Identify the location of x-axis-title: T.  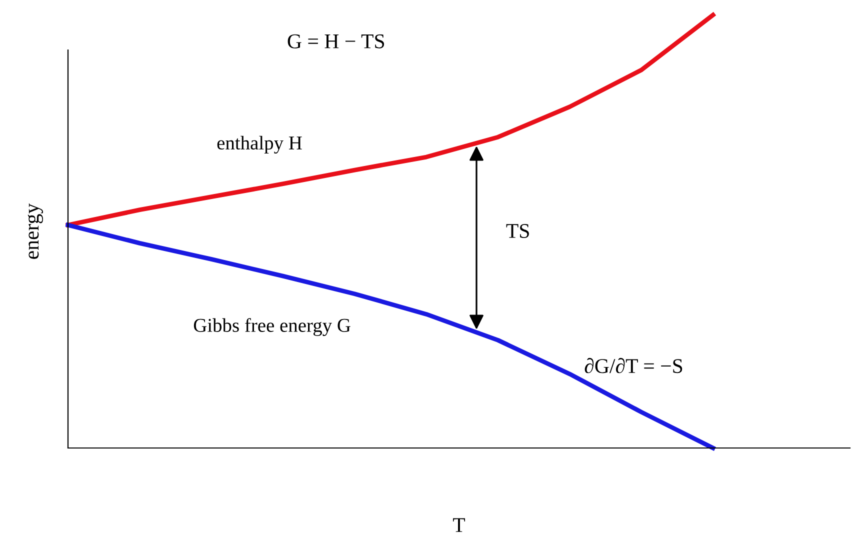
(459, 525).